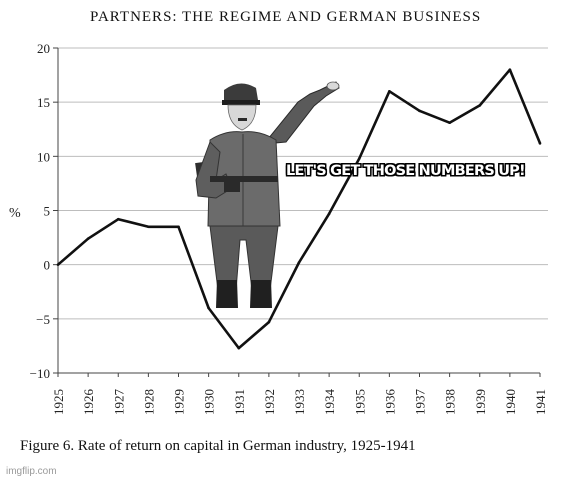 The height and width of the screenshot is (481, 581). What do you see at coordinates (148, 402) in the screenshot?
I see `x-tick-label: 1928` at bounding box center [148, 402].